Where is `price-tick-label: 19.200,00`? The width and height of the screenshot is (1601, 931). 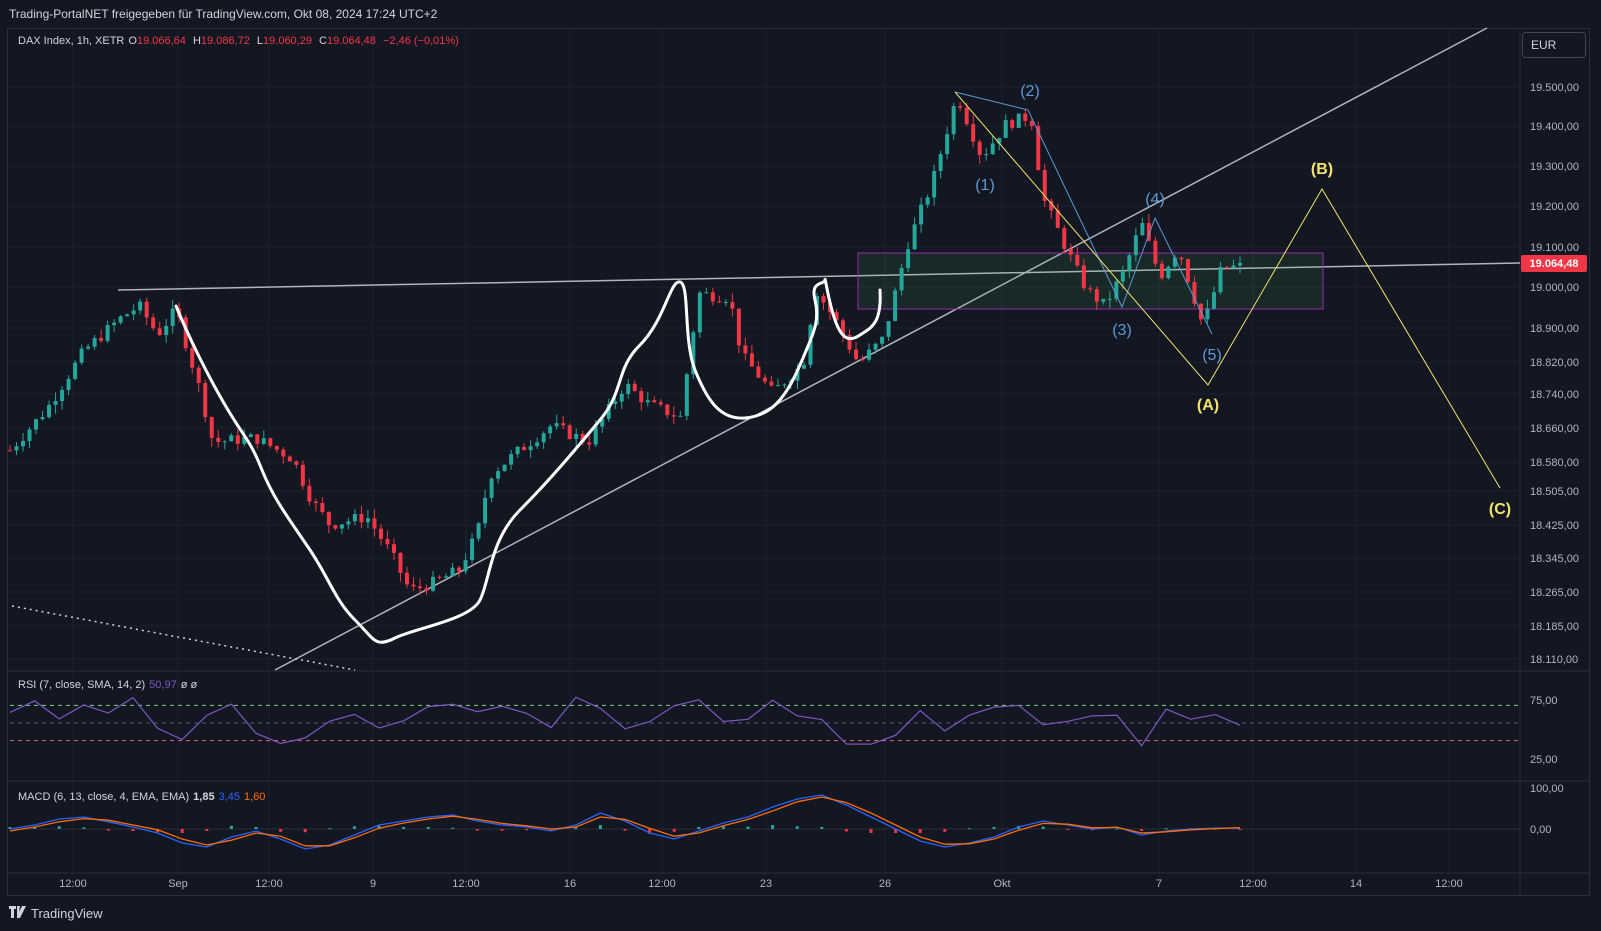 price-tick-label: 19.200,00 is located at coordinates (1554, 207).